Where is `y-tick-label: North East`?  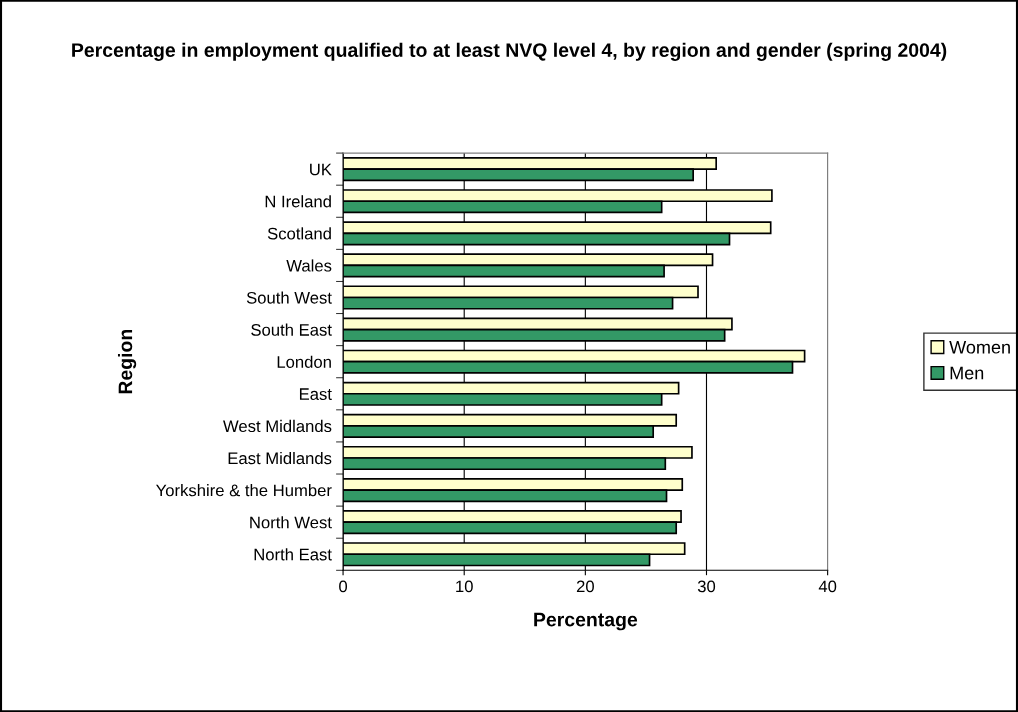
y-tick-label: North East is located at coordinates (293, 554).